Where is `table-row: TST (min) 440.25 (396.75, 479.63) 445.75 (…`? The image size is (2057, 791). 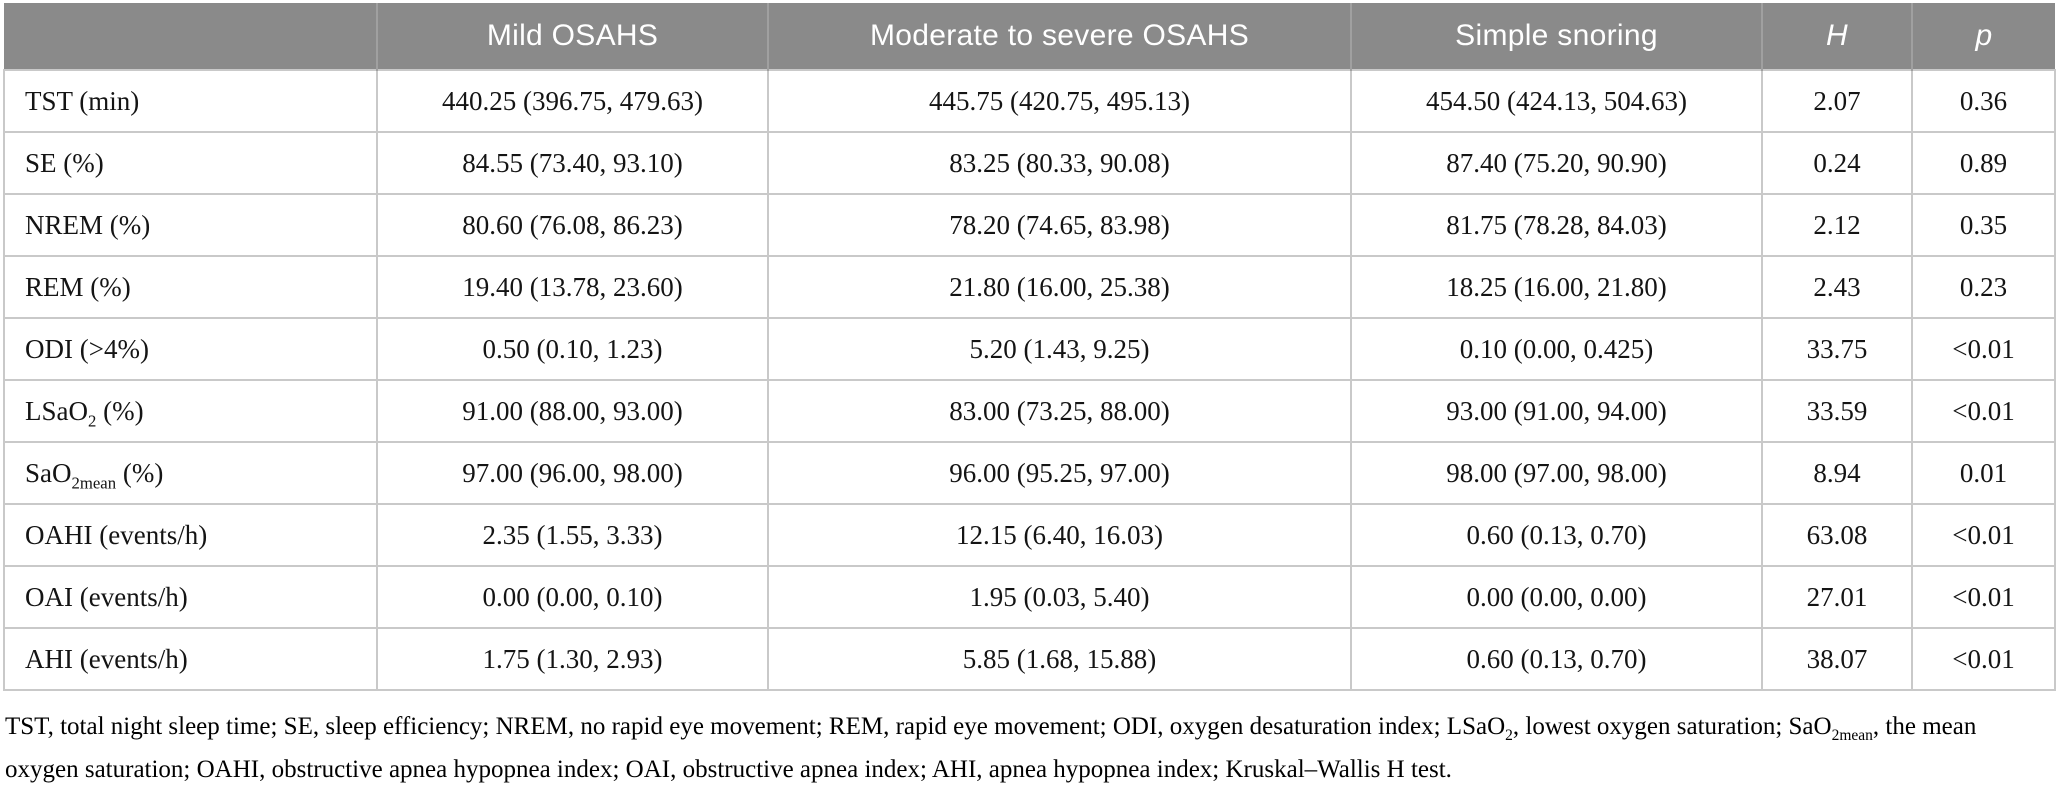 table-row: TST (min) 440.25 (396.75, 479.63) 445.75 (… is located at coordinates (1029, 101).